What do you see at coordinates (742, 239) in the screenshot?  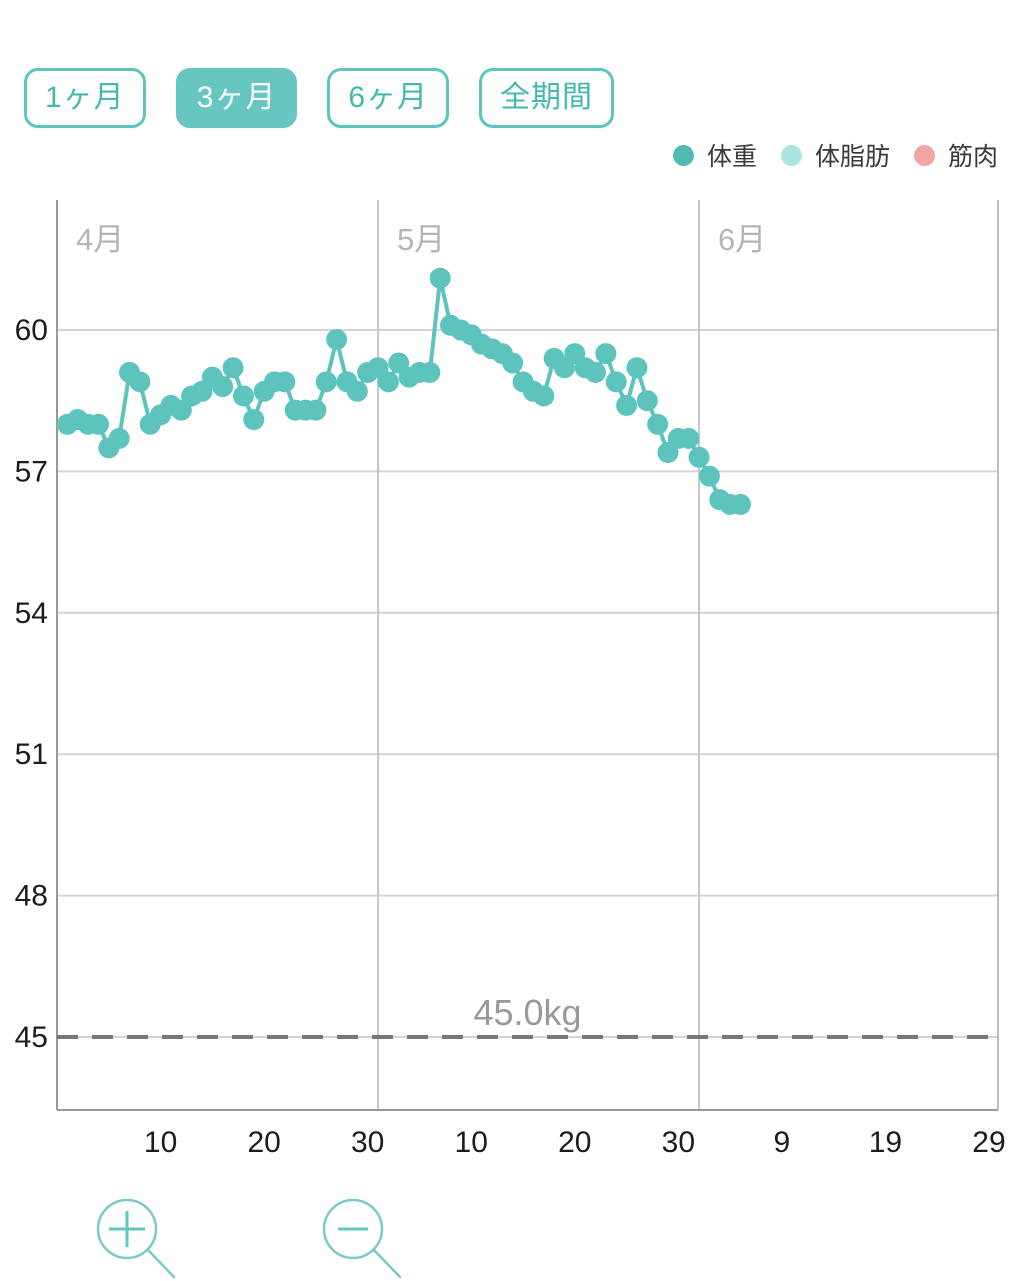 I see `month-label: 6月` at bounding box center [742, 239].